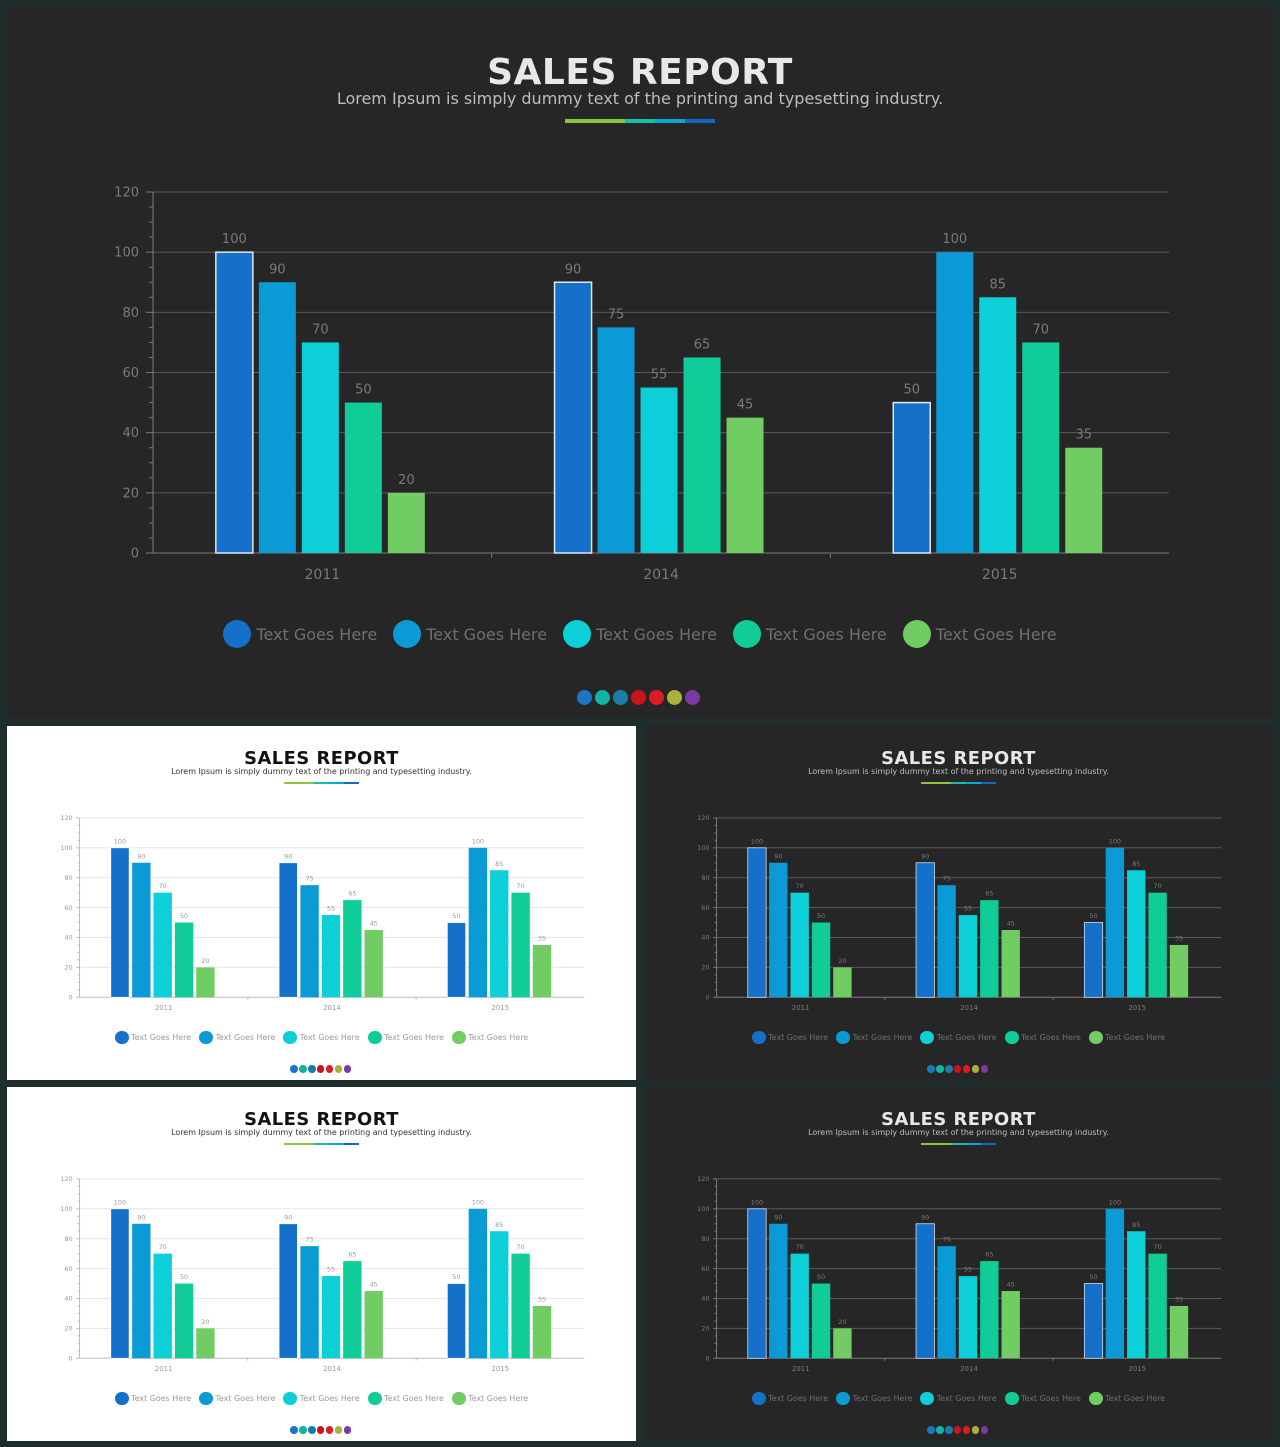 This screenshot has height=1447, width=1280. What do you see at coordinates (406, 480) in the screenshot?
I see `data-label: 20` at bounding box center [406, 480].